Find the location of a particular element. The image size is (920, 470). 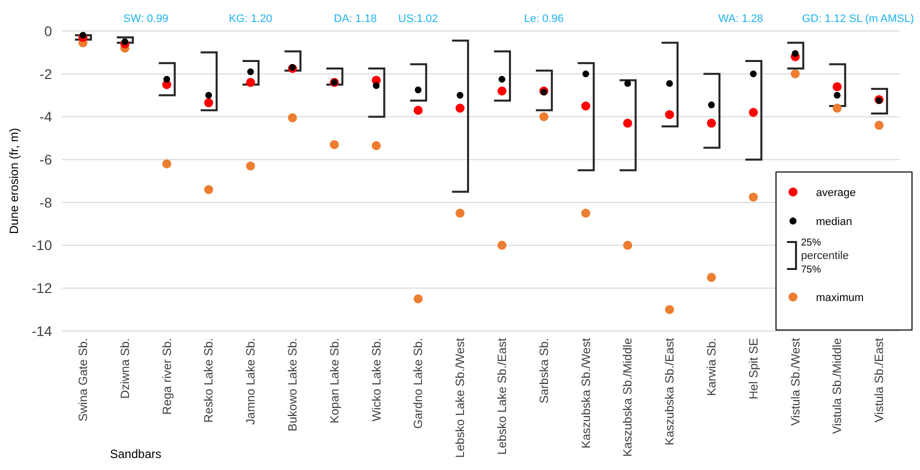

x-tick-label: Vistula Sb./West is located at coordinates (795, 381).